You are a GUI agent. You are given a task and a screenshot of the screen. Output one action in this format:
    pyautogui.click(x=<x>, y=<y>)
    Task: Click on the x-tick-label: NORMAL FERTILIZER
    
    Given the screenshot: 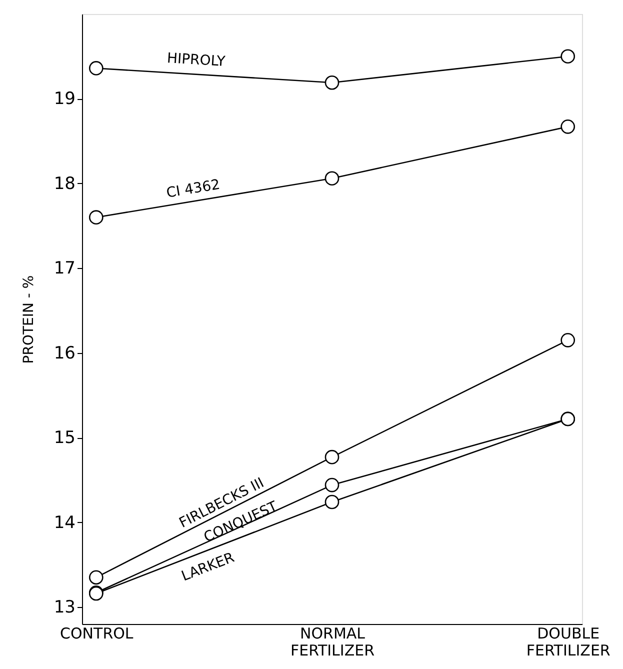 What is the action you would take?
    pyautogui.click(x=332, y=642)
    